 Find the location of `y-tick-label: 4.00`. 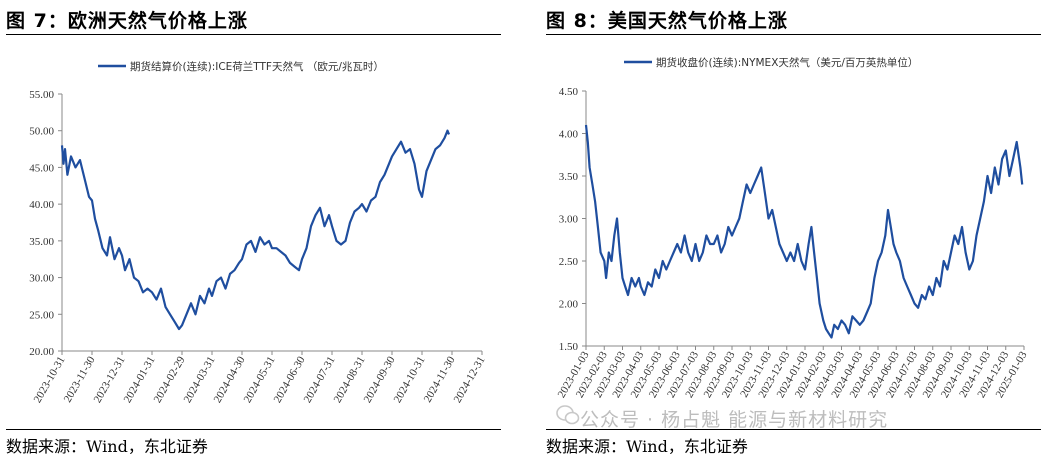

y-tick-label: 4.00 is located at coordinates (569, 135).